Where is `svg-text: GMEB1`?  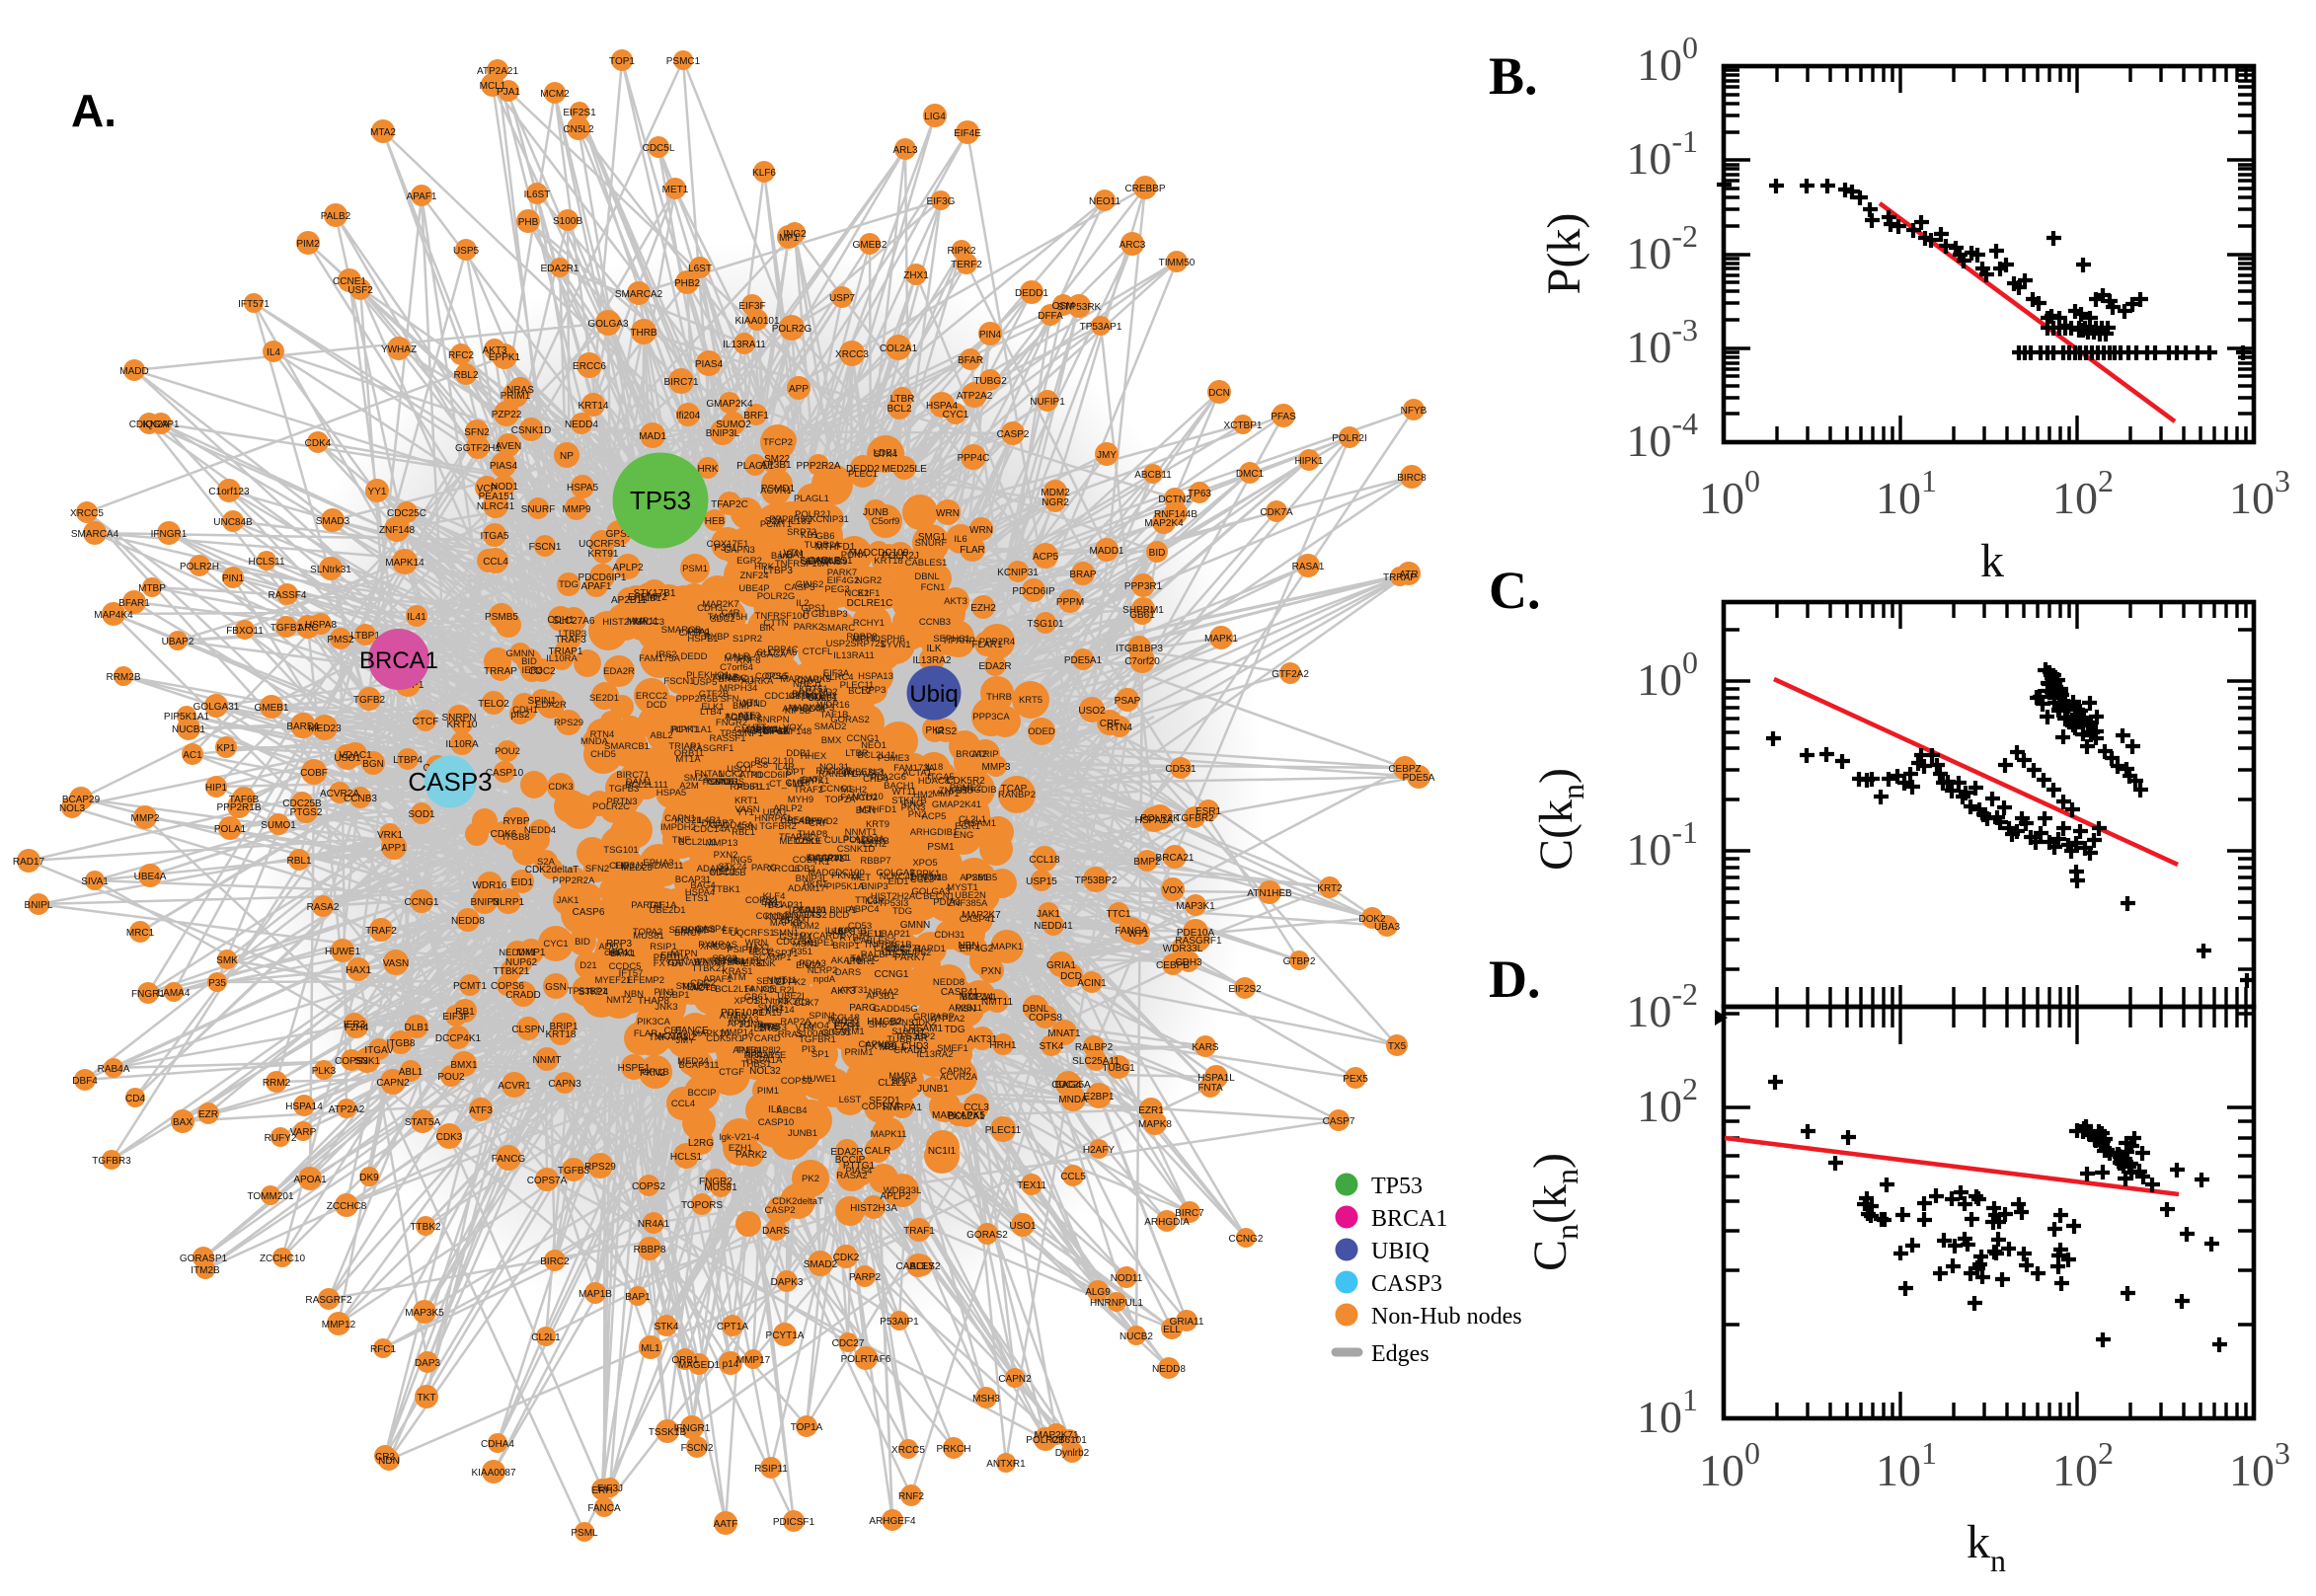
svg-text: GMEB1 is located at coordinates (271, 708).